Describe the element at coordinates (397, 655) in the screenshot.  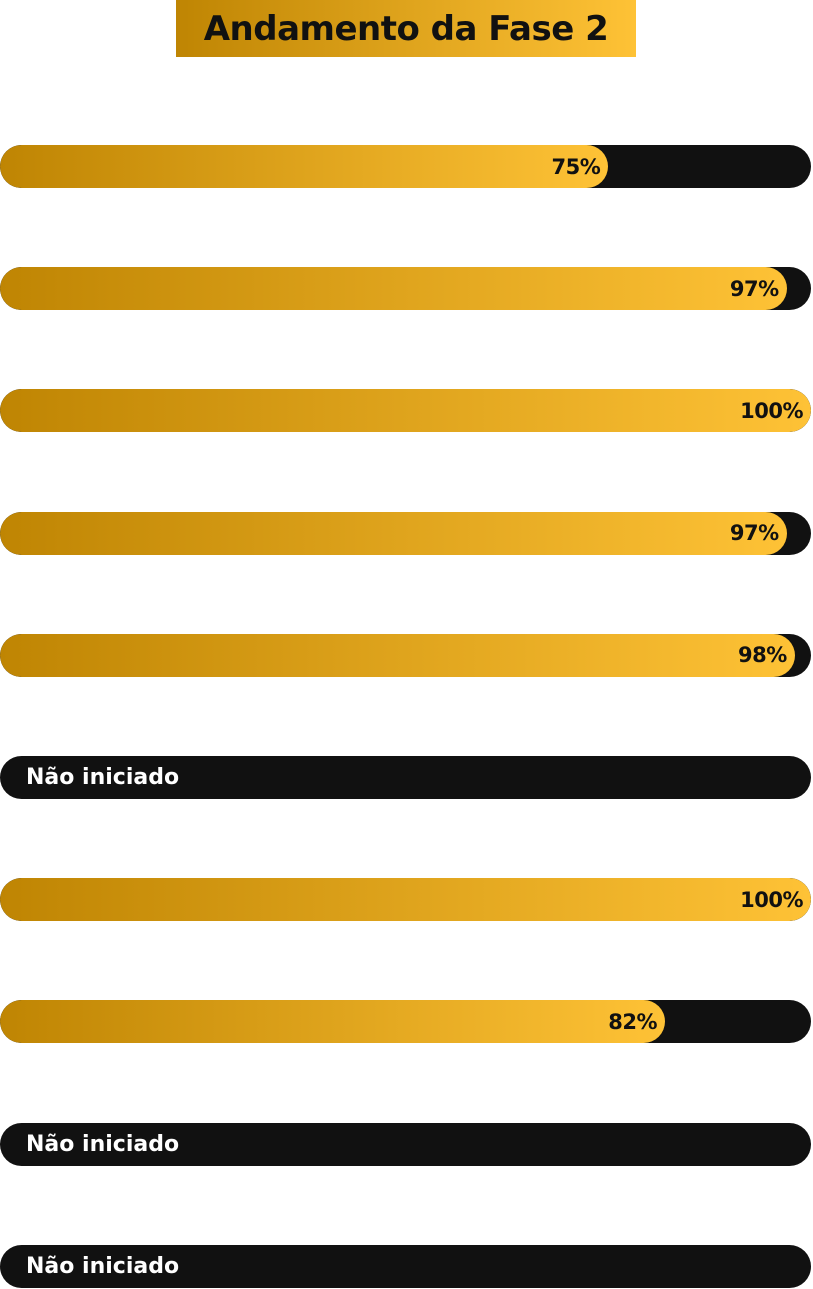
I see `progress-fill: 98%` at that location.